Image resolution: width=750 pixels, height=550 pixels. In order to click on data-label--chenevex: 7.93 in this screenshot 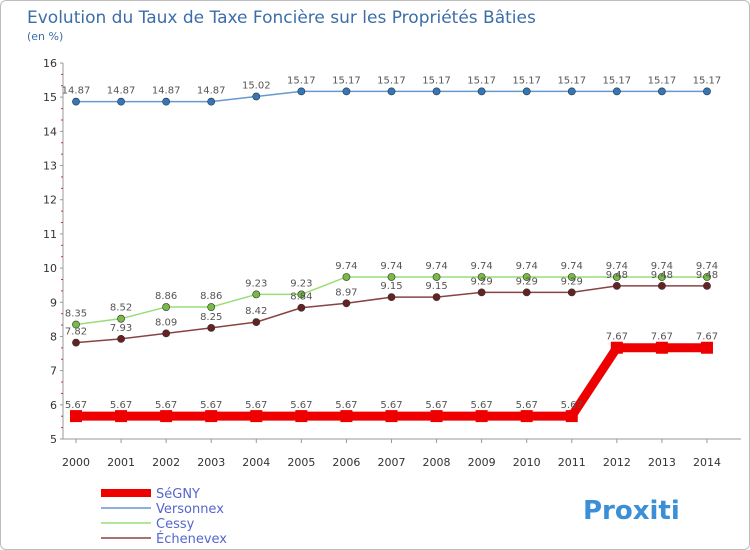, I will do `click(121, 328)`.